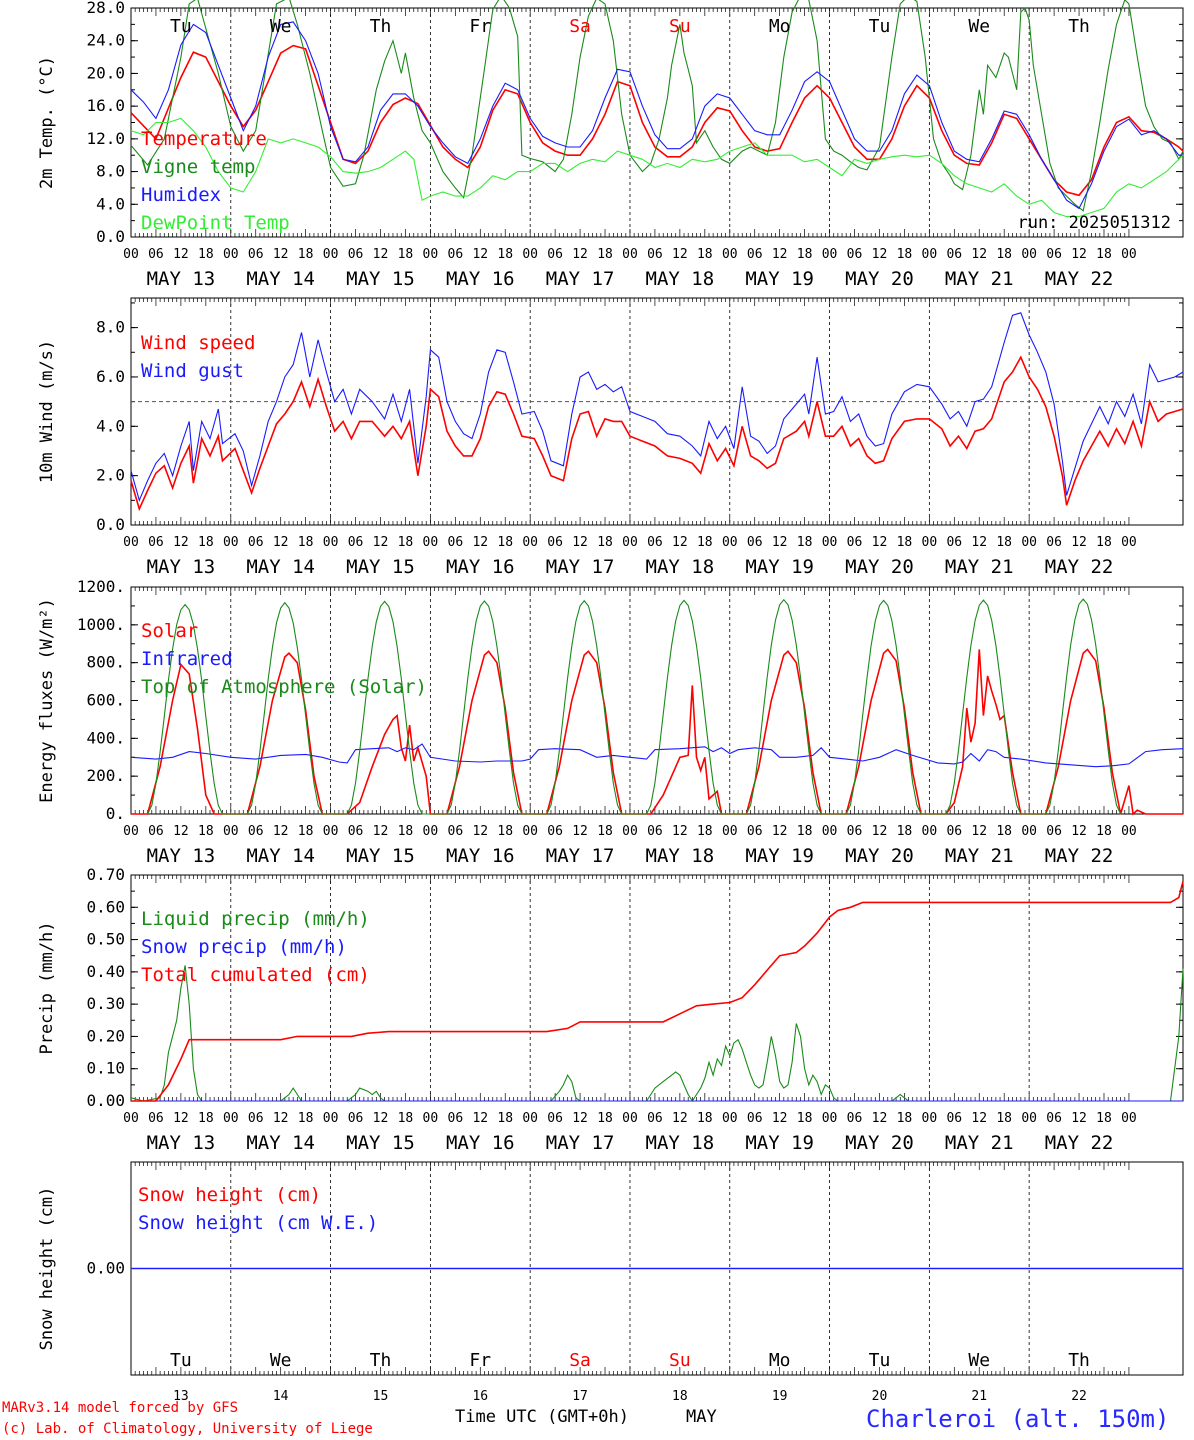  Describe the element at coordinates (1017, 1419) in the screenshot. I see `station-label: Charleroi (alt. 150m)` at that location.